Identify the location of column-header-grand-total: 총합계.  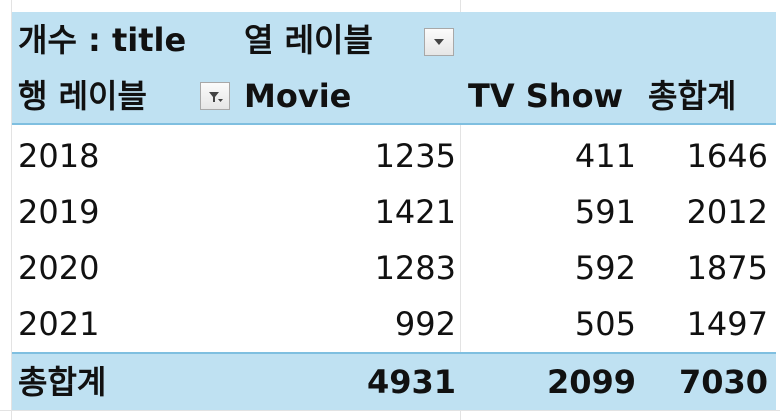
(692, 96).